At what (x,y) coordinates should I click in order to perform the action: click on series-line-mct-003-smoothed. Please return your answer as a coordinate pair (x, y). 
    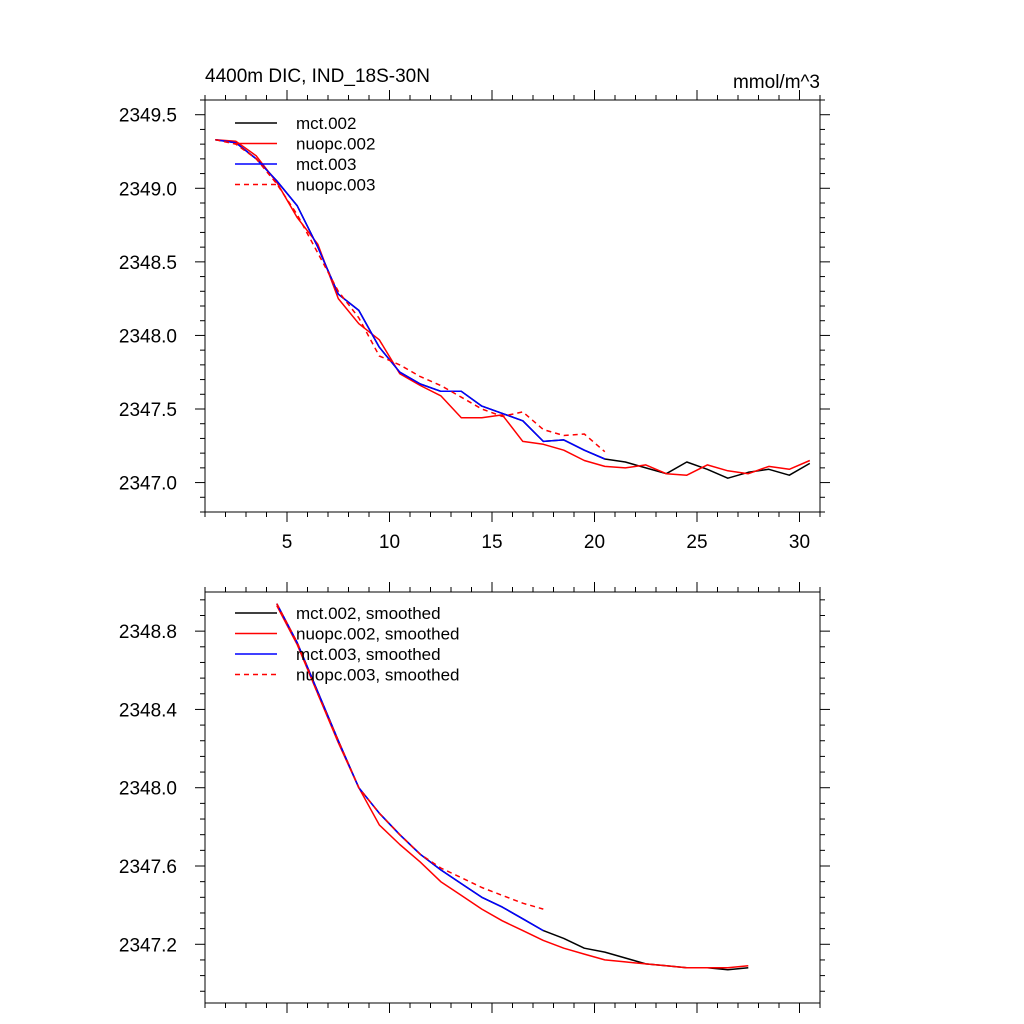
    Looking at the image, I should click on (410, 767).